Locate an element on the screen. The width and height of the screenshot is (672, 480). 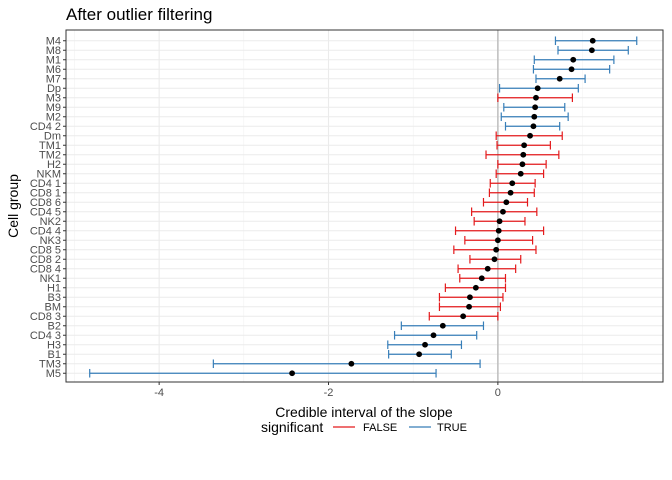
y-tick-label: CD8 5 is located at coordinates (45, 251).